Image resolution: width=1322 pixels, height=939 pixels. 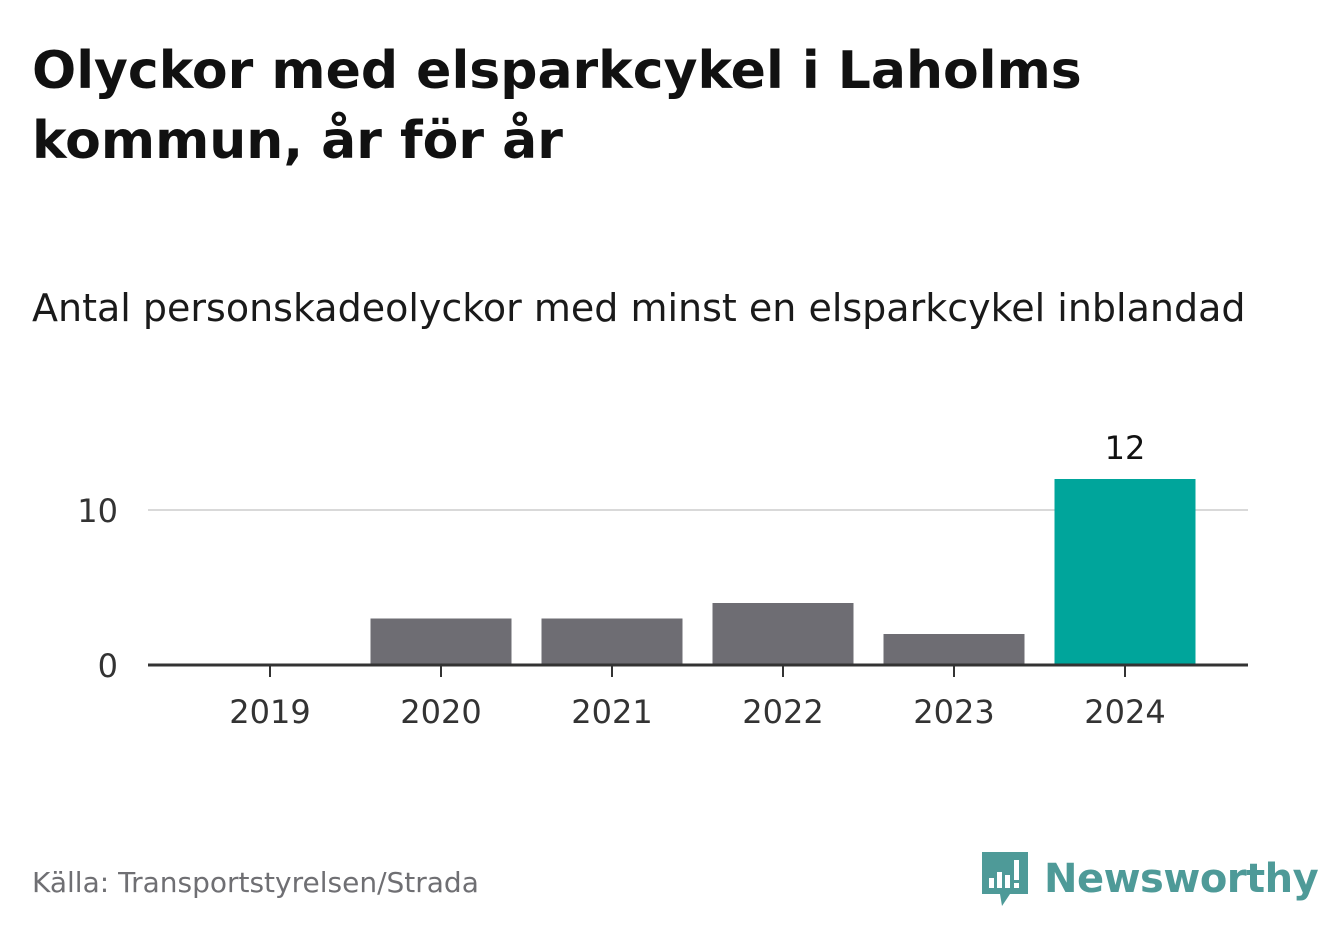 I want to click on y-tick-label: 10, so click(x=97, y=511).